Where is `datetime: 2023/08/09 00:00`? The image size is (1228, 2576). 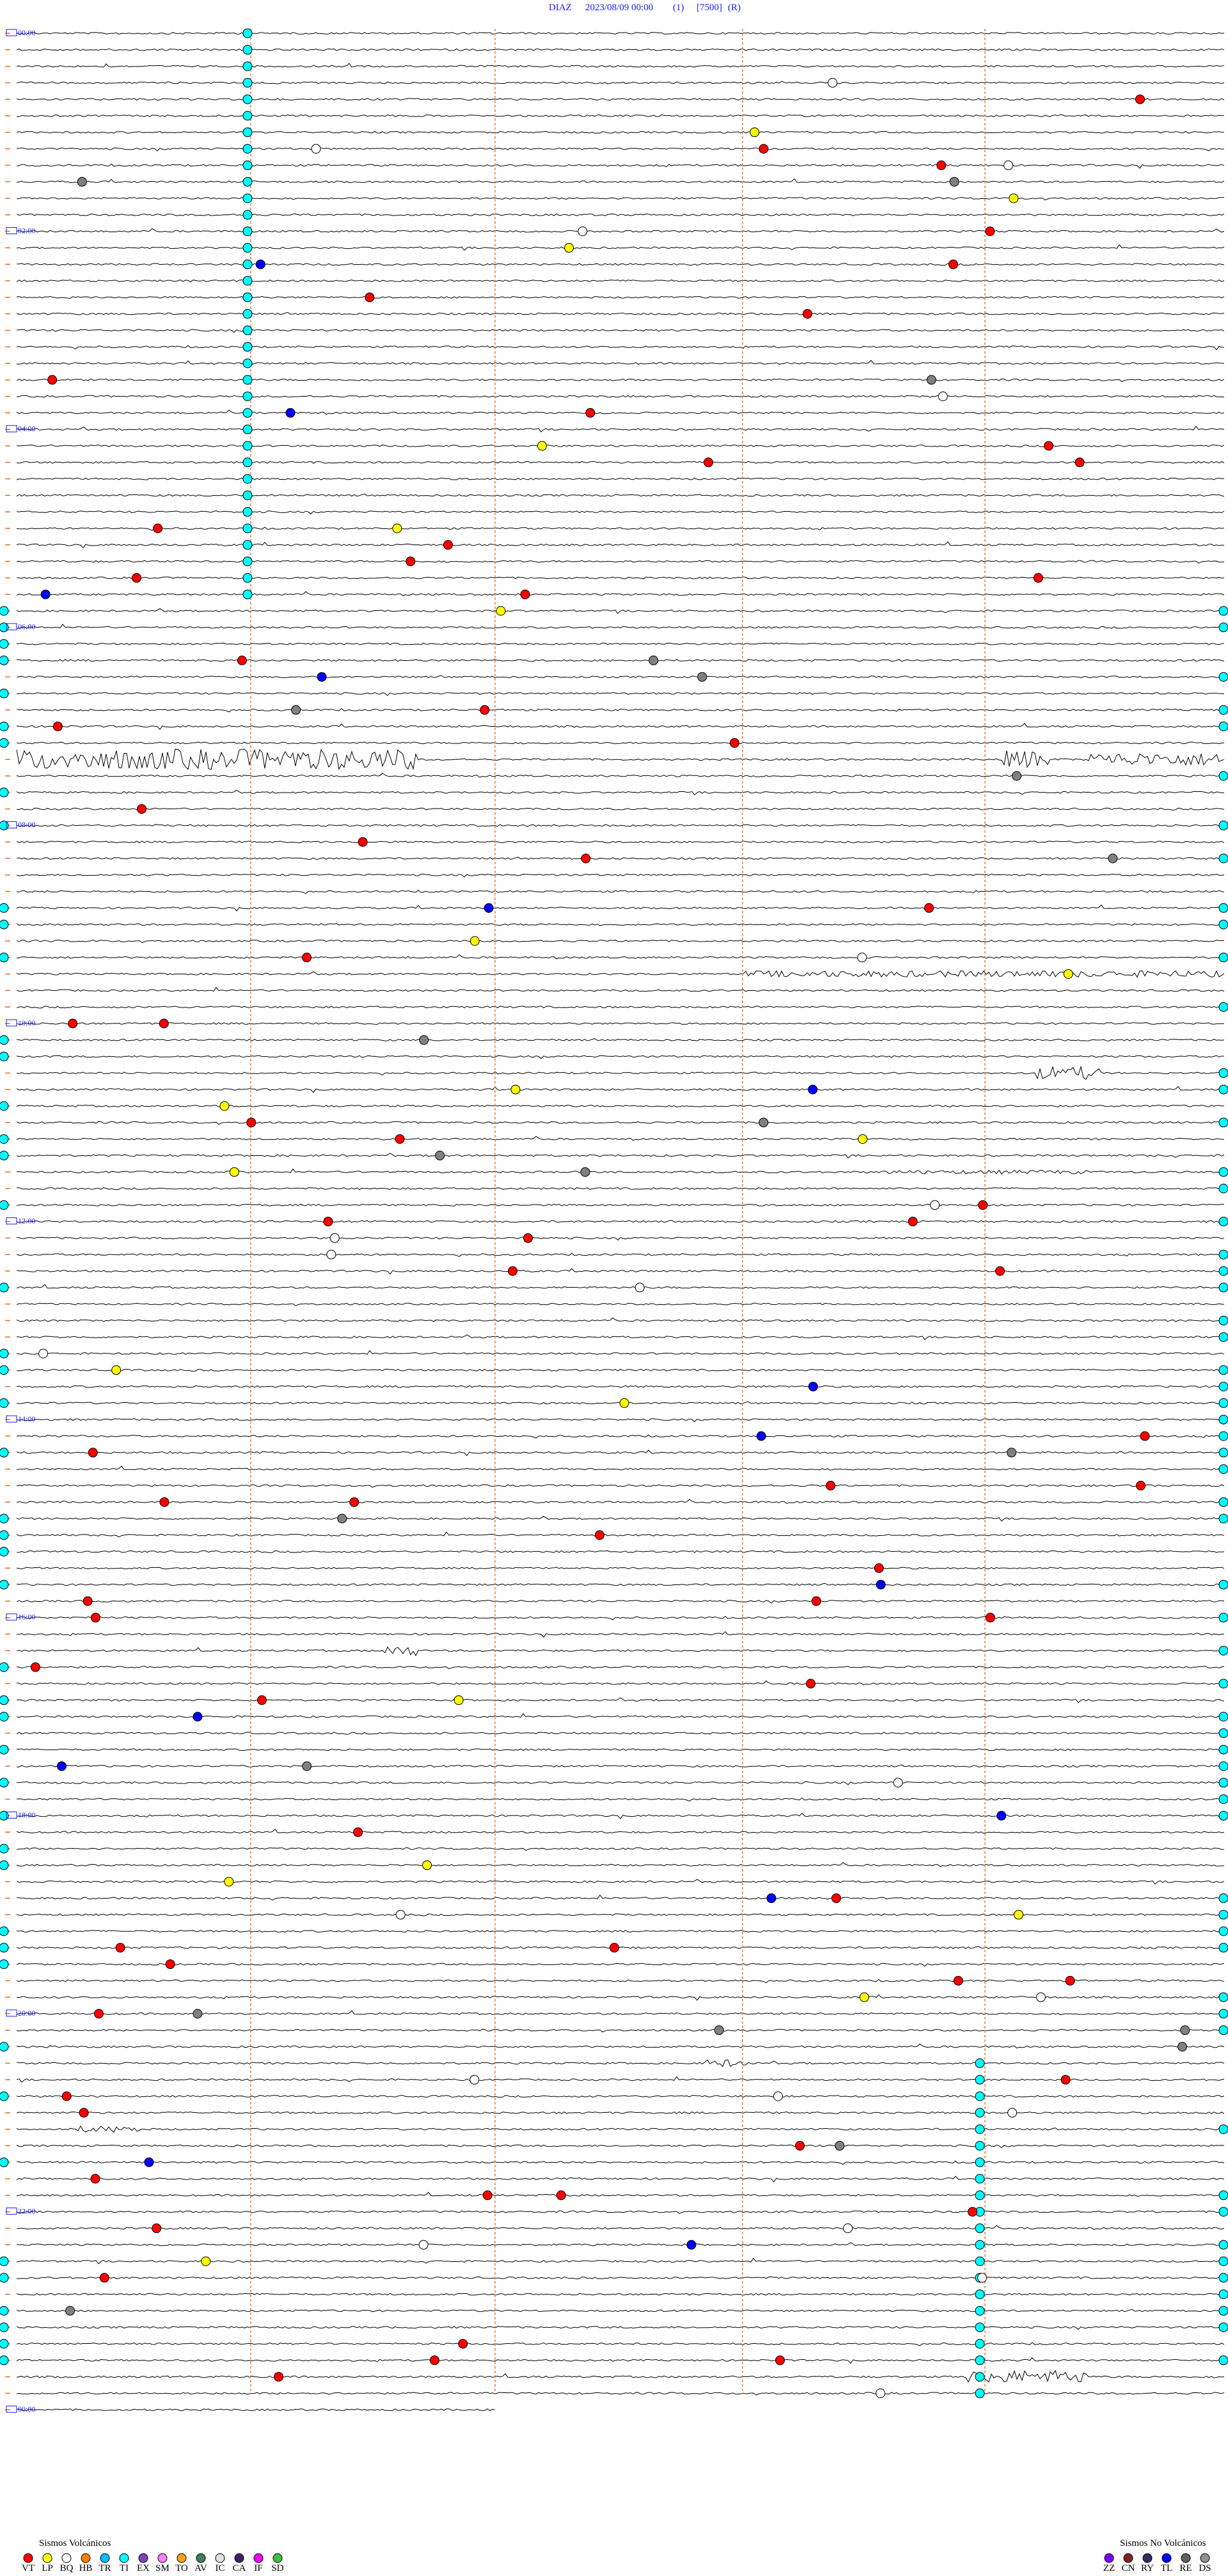
datetime: 2023/08/09 00:00 is located at coordinates (619, 8).